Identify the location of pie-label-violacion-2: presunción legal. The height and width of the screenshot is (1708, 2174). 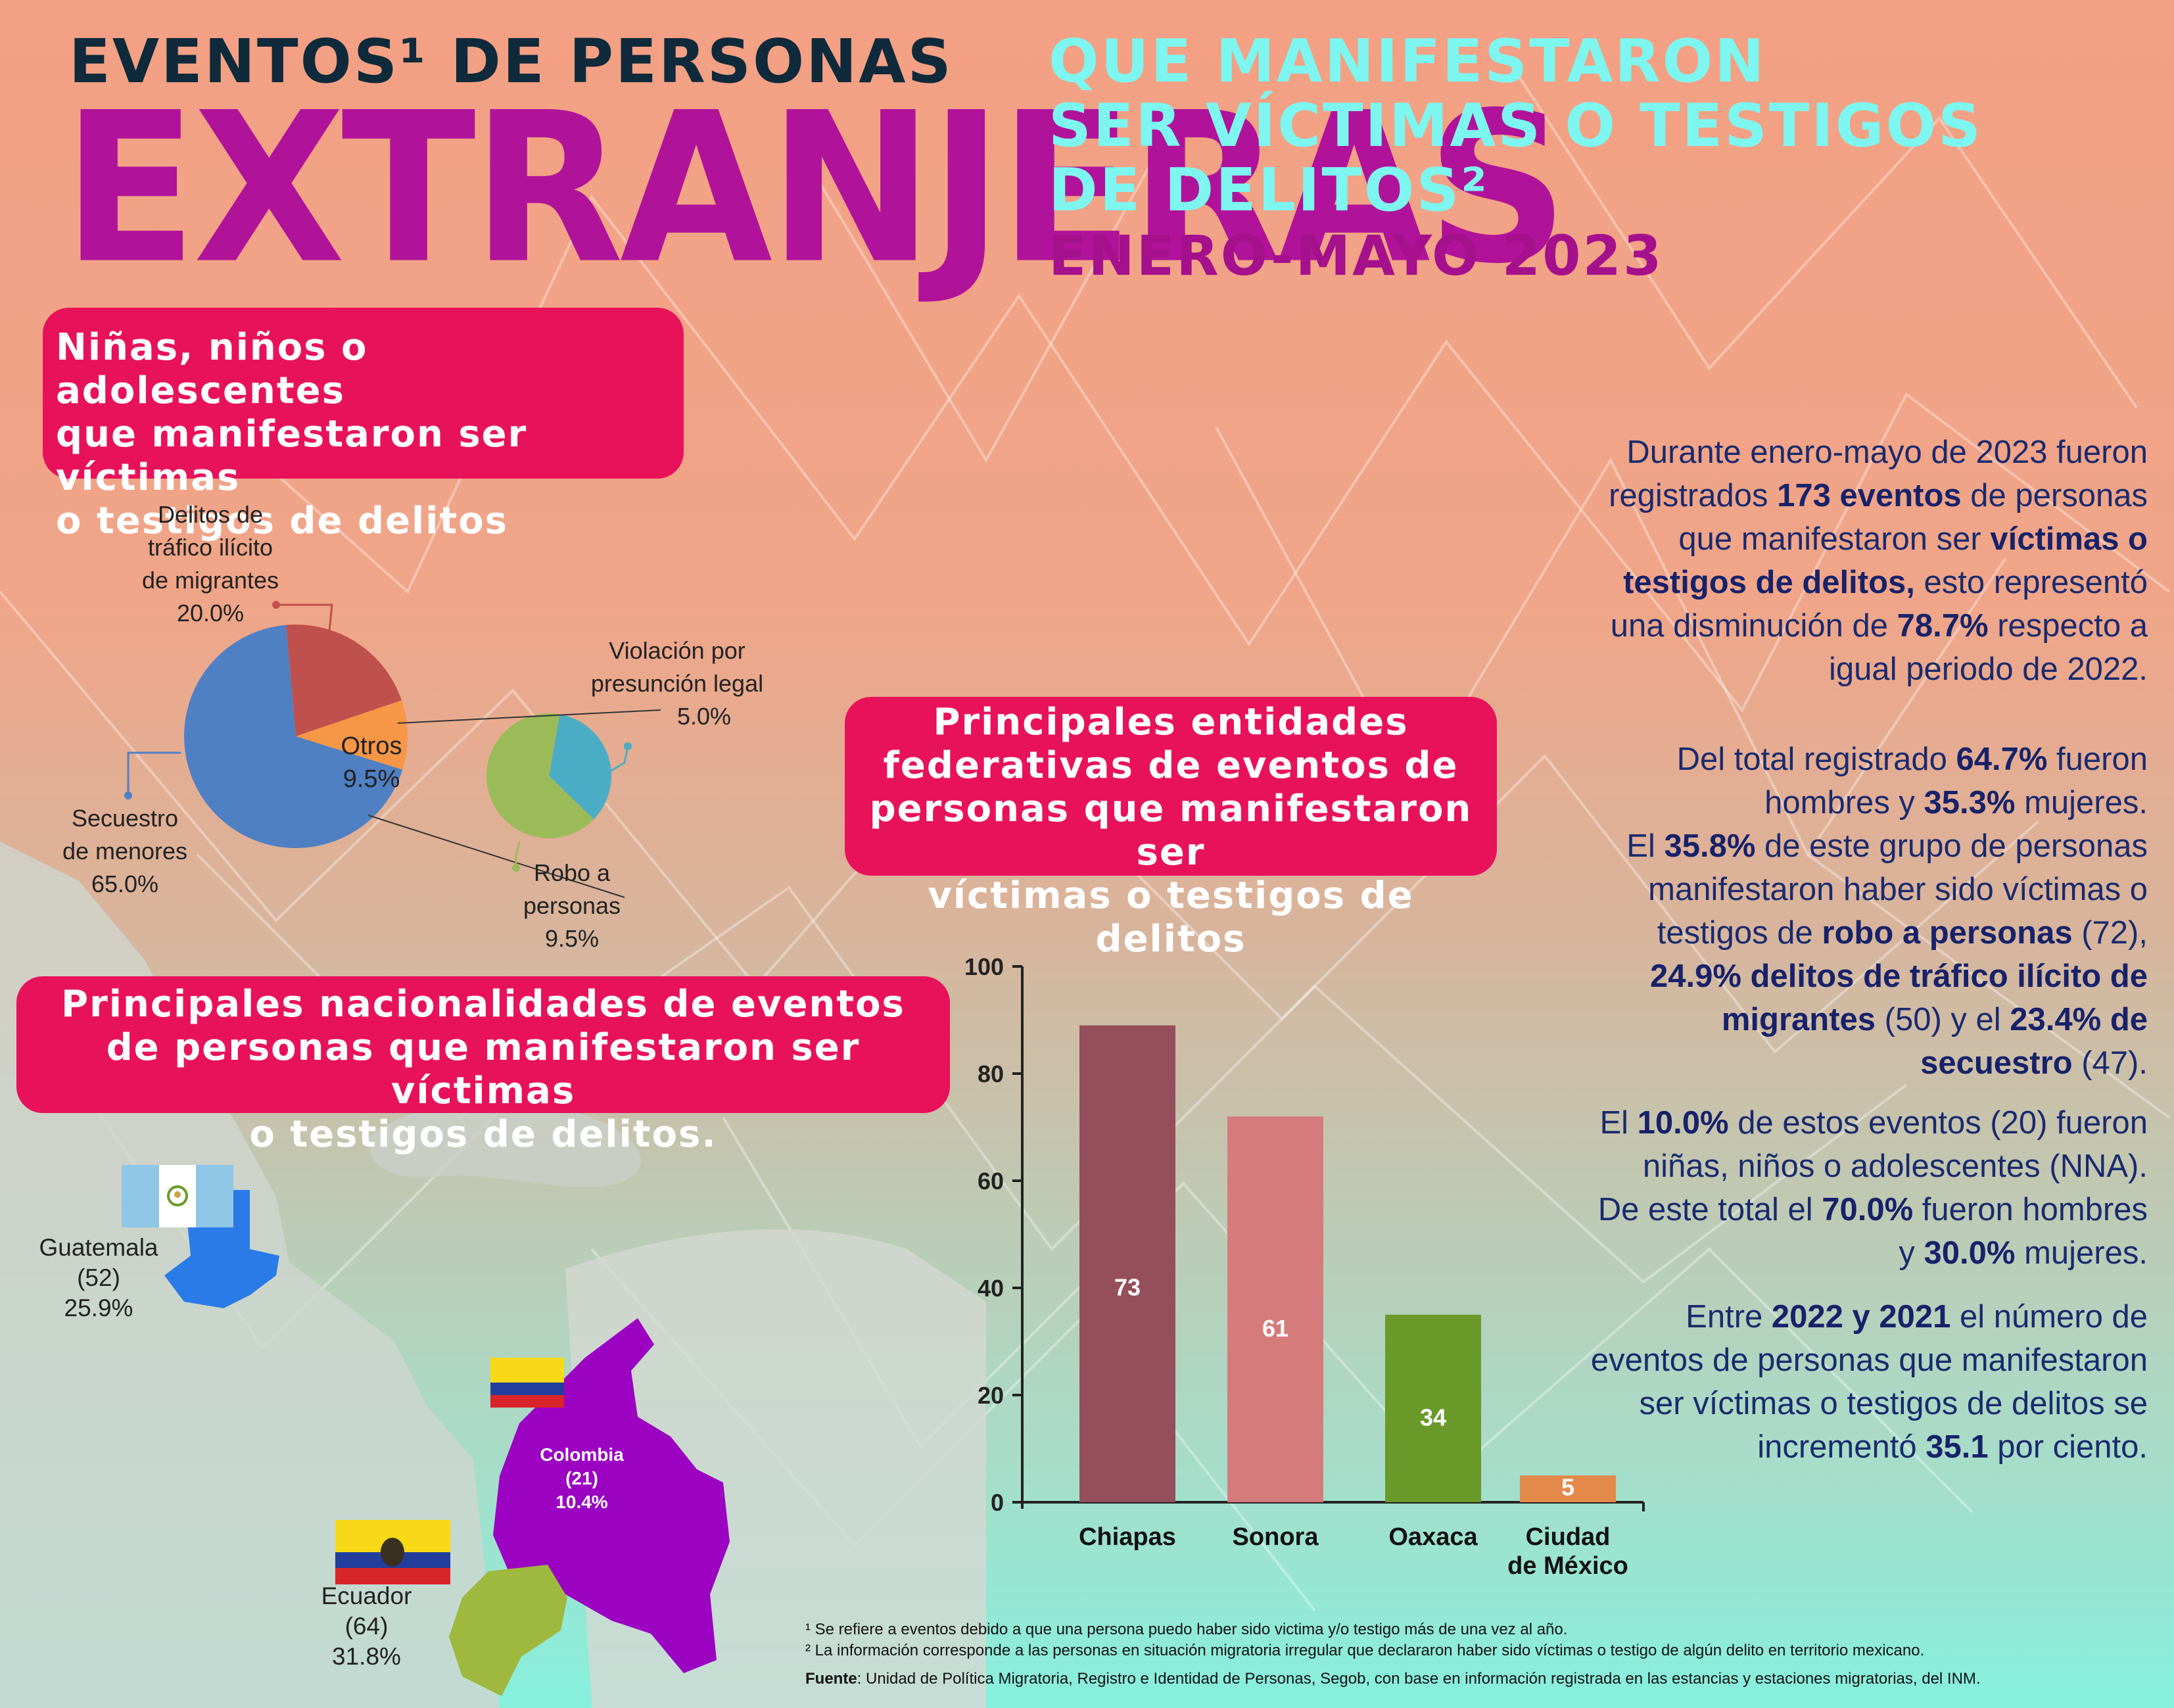
(677, 683).